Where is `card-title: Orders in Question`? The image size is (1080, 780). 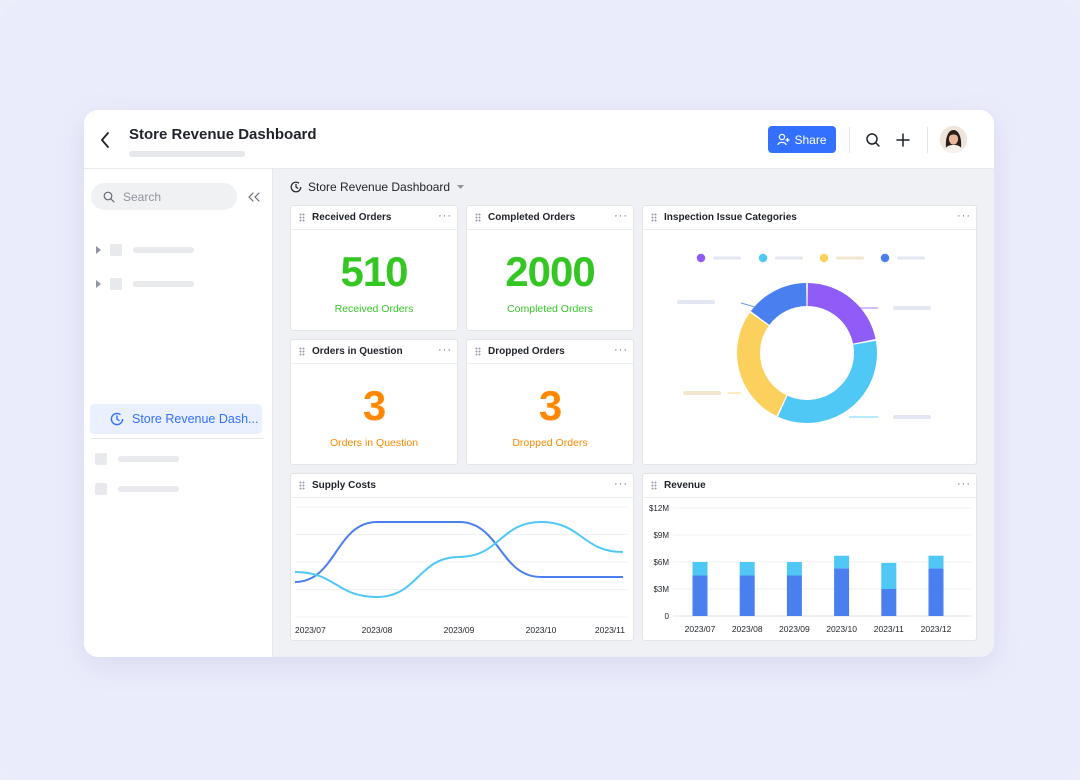 card-title: Orders in Question is located at coordinates (357, 351).